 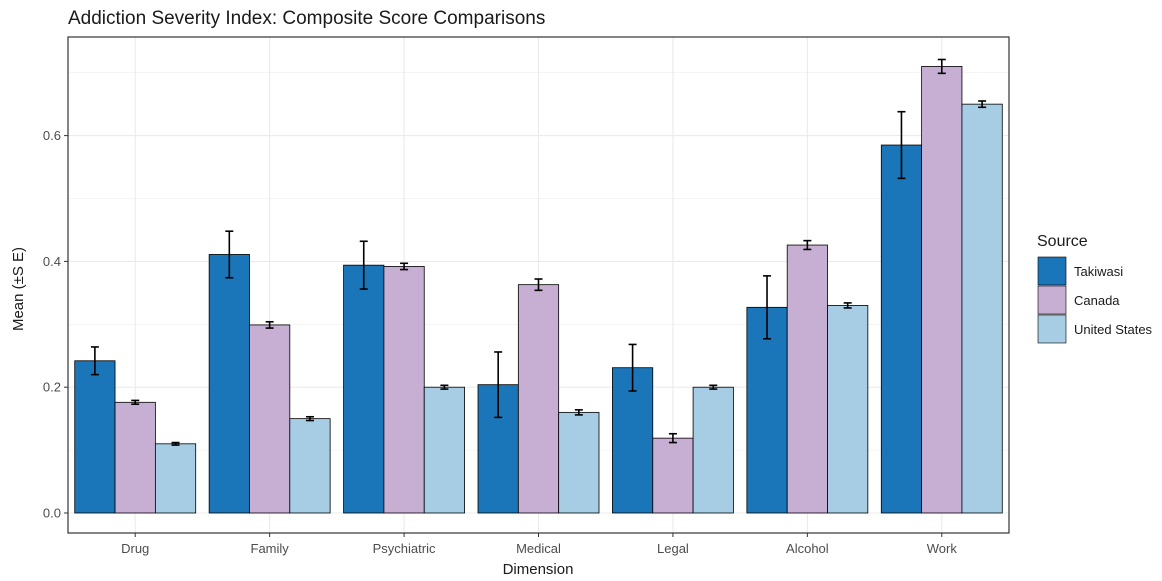 What do you see at coordinates (52, 261) in the screenshot?
I see `y-tick-label: 0.4` at bounding box center [52, 261].